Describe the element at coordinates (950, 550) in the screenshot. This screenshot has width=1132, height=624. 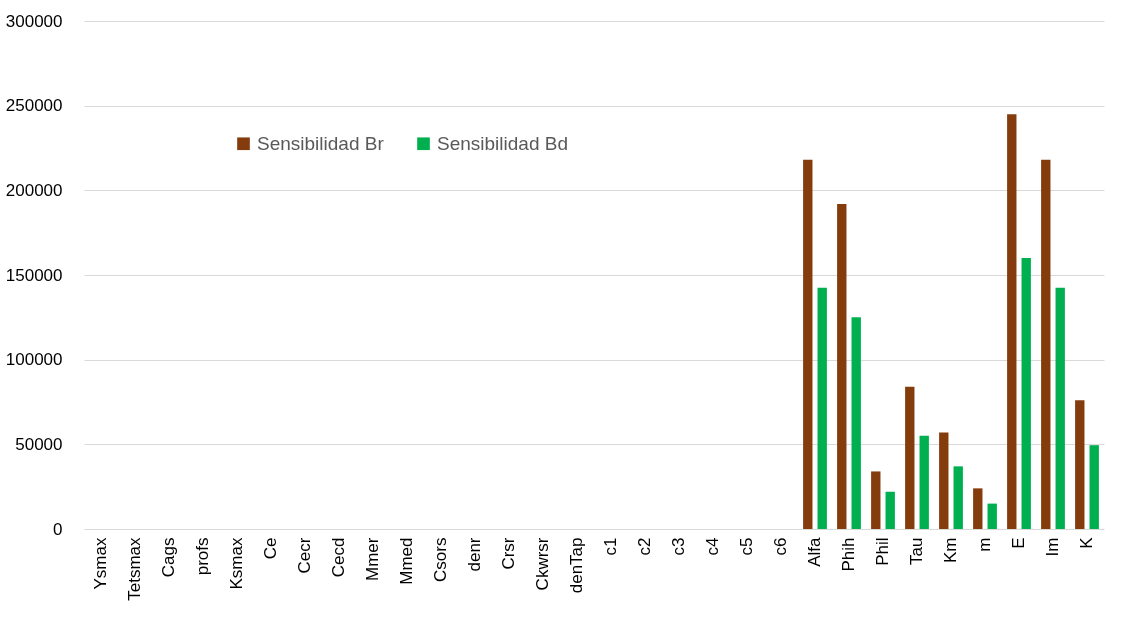
I see `x-tick-label: Km` at that location.